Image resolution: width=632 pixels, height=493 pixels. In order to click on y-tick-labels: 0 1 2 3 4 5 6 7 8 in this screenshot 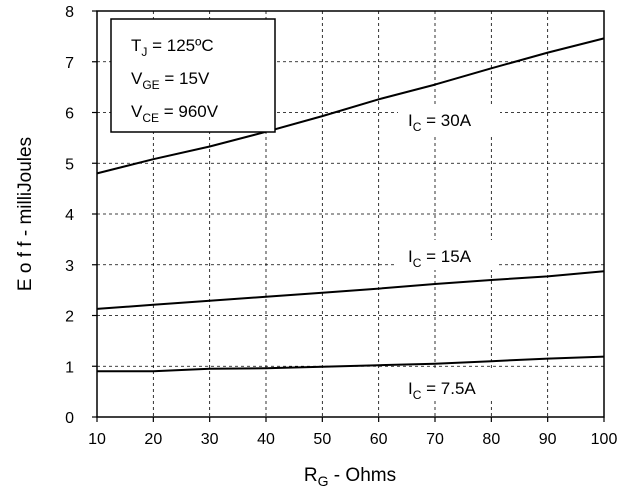, I will do `click(69, 215)`.